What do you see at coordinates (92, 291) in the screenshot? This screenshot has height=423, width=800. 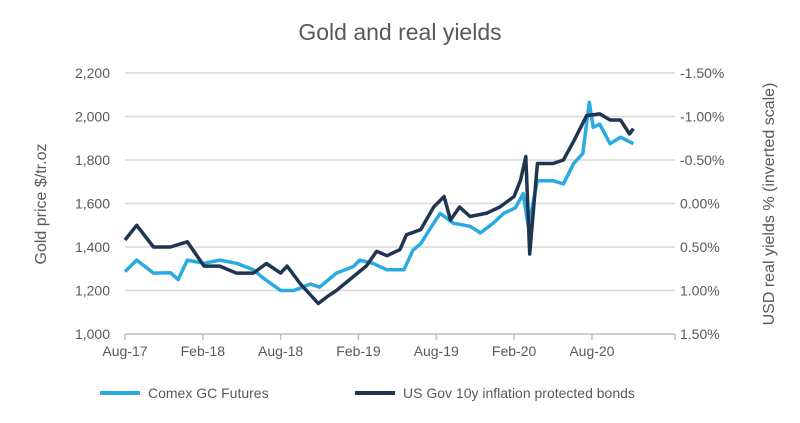 I see `y-tick-label: 1,200` at bounding box center [92, 291].